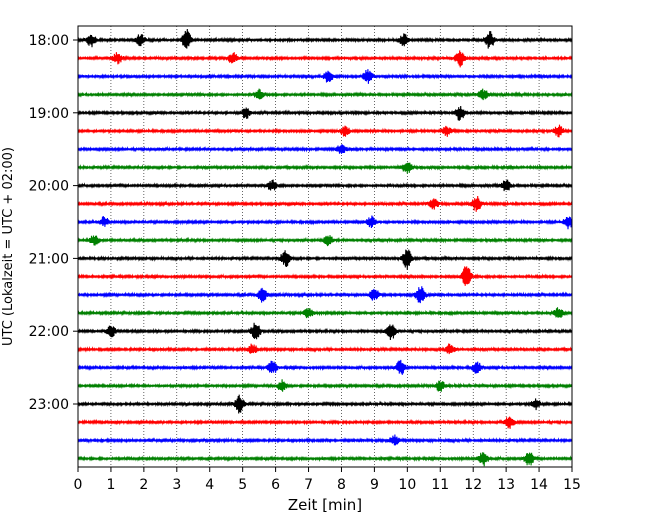 This screenshot has width=650, height=520. What do you see at coordinates (374, 485) in the screenshot?
I see `x-tick-label: 9` at bounding box center [374, 485].